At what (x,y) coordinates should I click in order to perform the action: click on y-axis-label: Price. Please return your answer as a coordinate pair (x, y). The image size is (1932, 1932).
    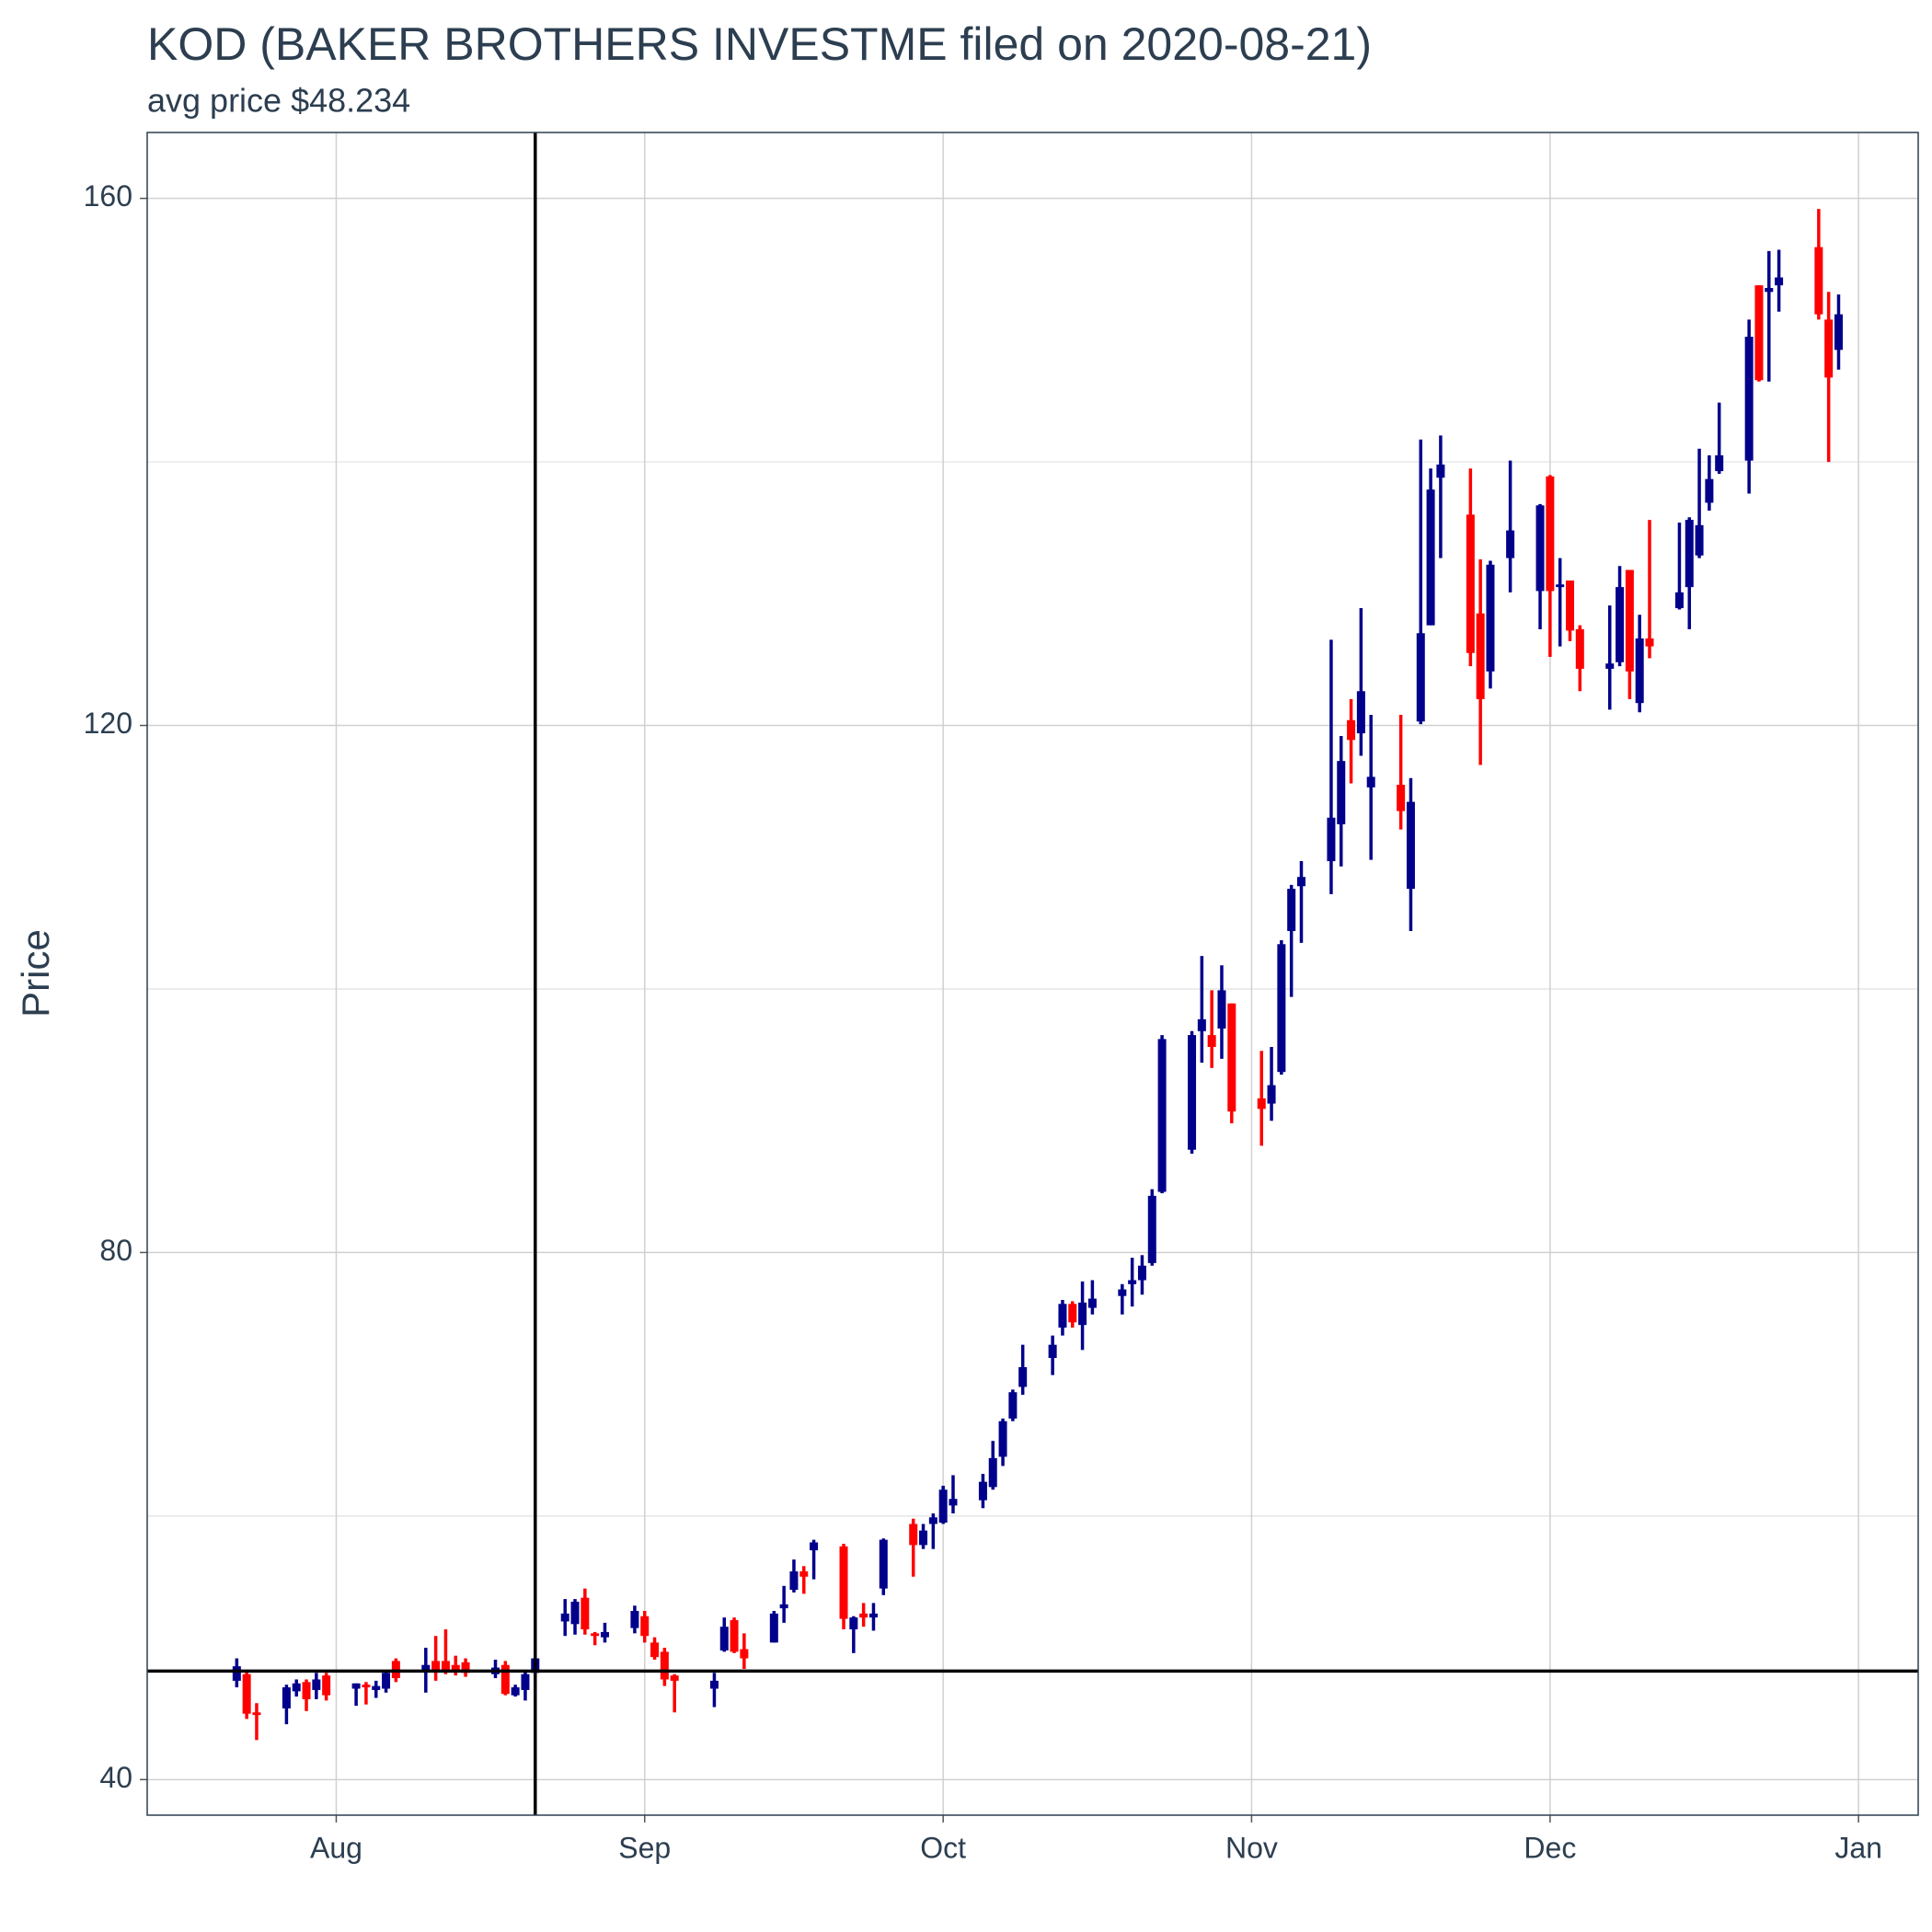
    Looking at the image, I should click on (35, 974).